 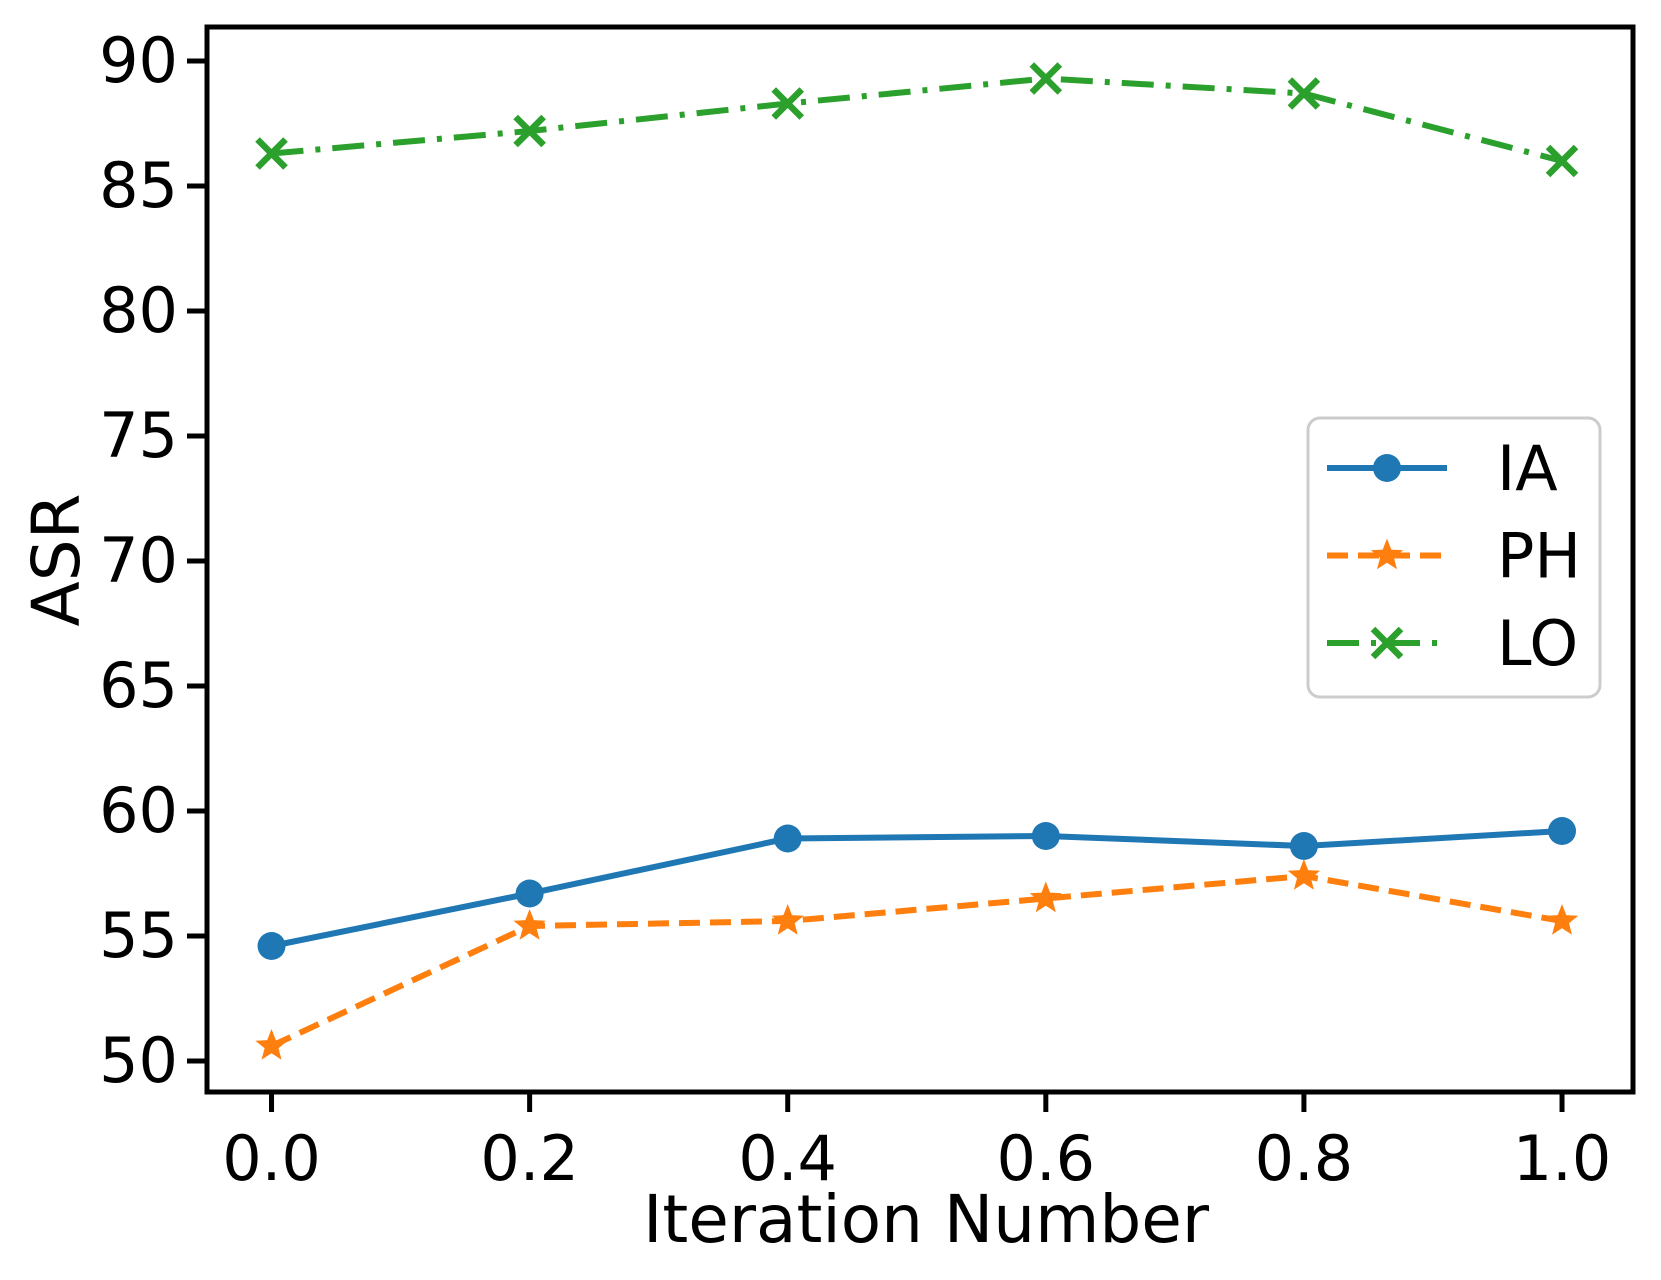 What do you see at coordinates (138, 810) in the screenshot?
I see `y-tick-label: 60` at bounding box center [138, 810].